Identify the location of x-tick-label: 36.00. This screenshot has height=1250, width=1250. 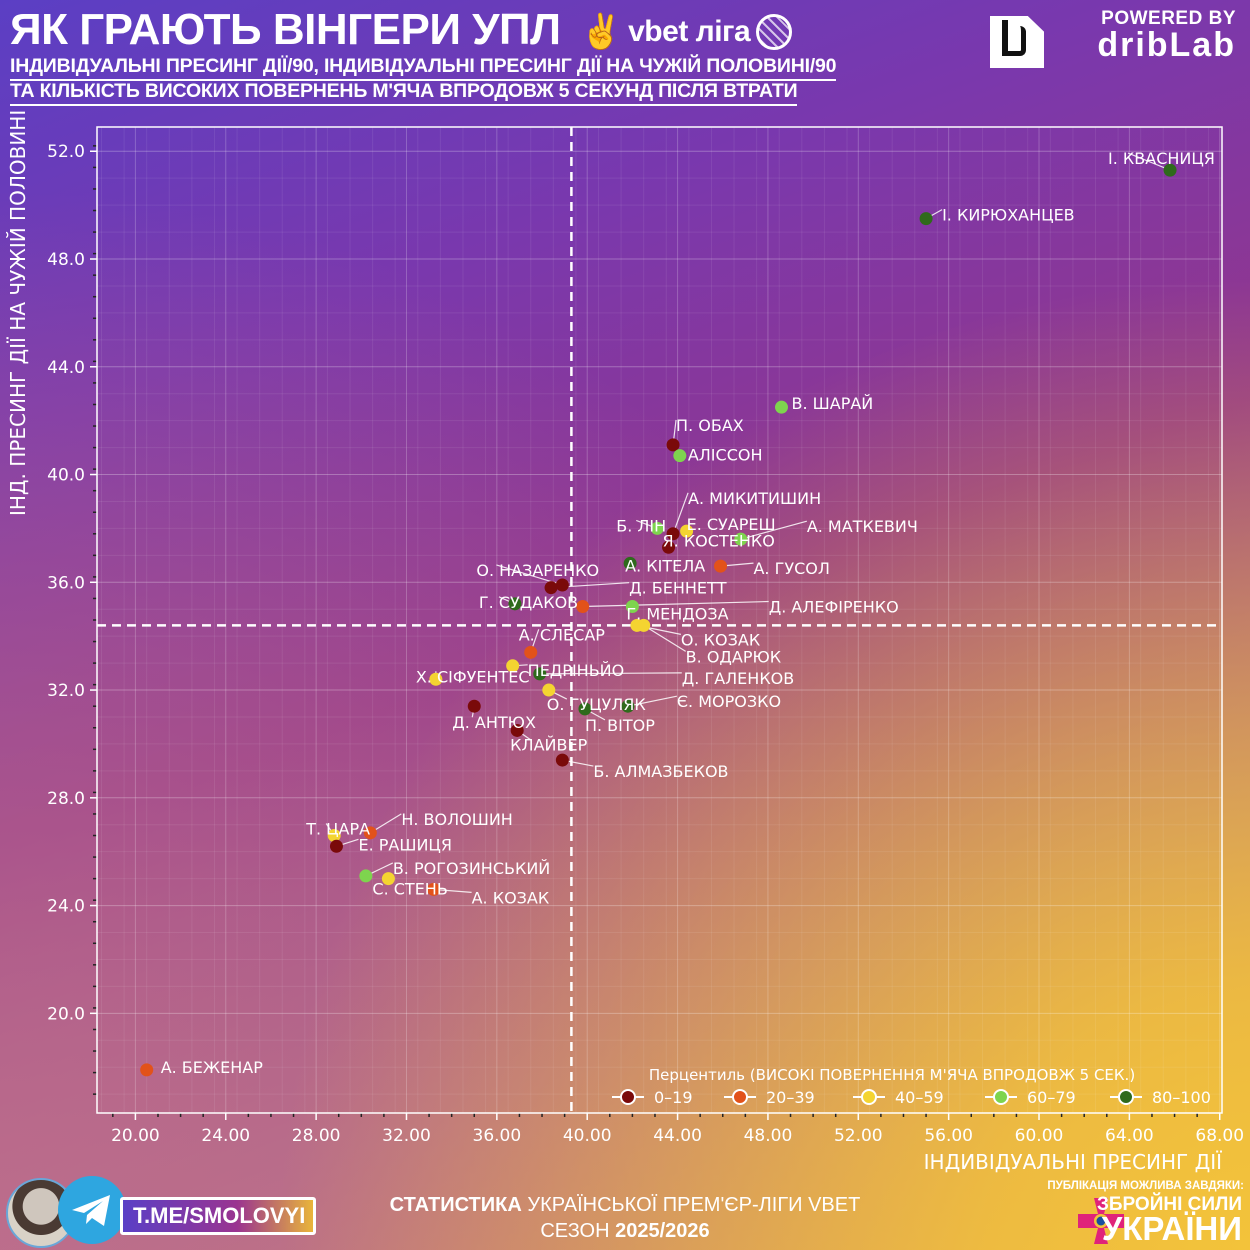
(497, 1136).